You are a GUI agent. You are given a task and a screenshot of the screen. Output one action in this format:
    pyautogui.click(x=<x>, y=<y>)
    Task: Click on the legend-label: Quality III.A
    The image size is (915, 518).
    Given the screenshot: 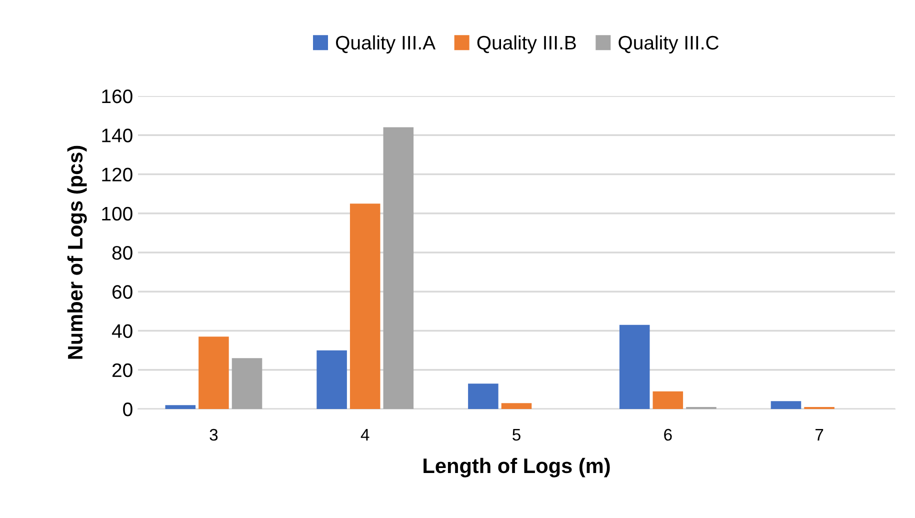 What is the action you would take?
    pyautogui.click(x=386, y=44)
    